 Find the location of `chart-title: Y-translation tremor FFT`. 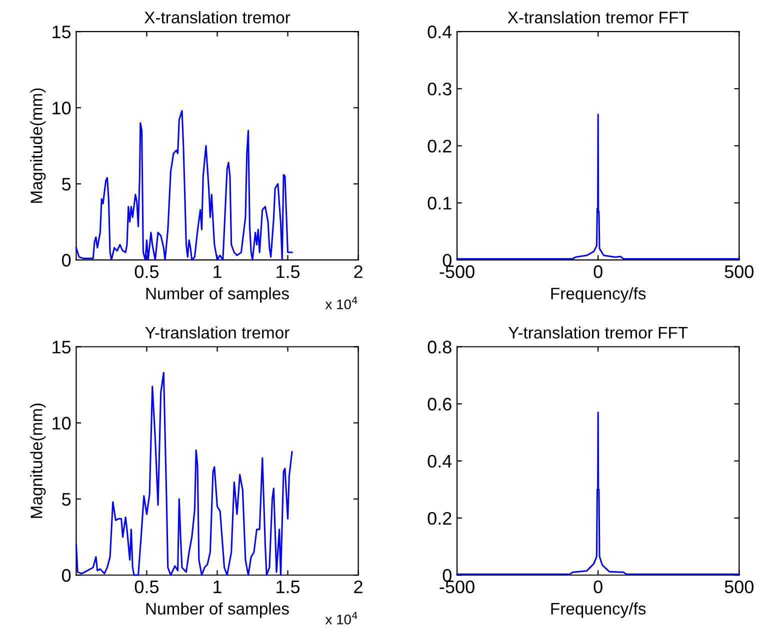

chart-title: Y-translation tremor FFT is located at coordinates (598, 332).